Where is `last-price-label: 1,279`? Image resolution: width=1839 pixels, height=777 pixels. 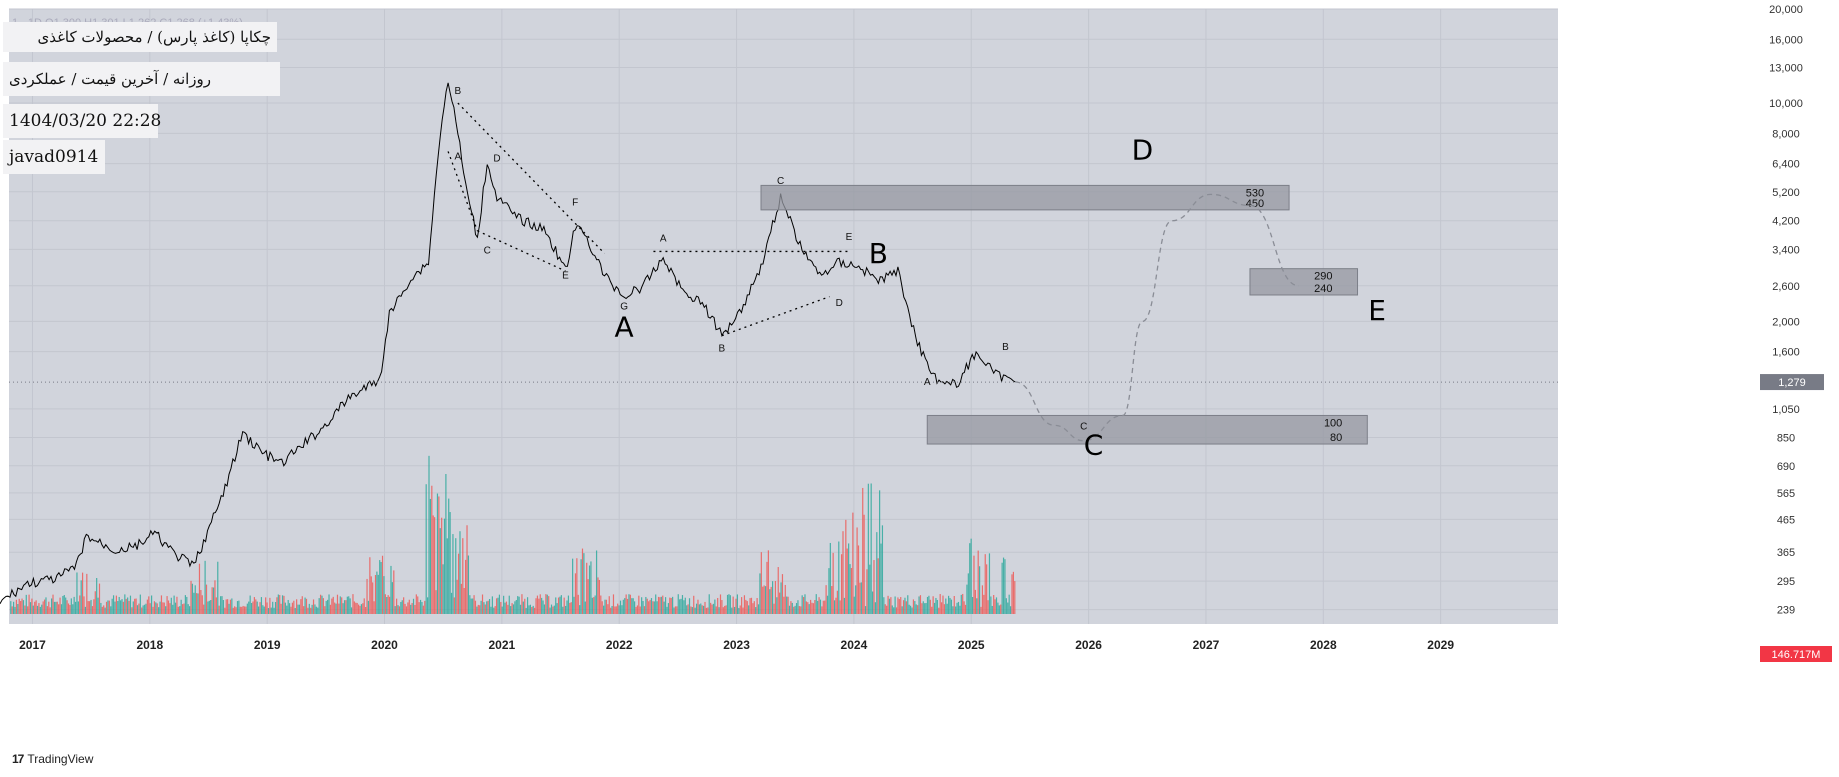 last-price-label: 1,279 is located at coordinates (1792, 383).